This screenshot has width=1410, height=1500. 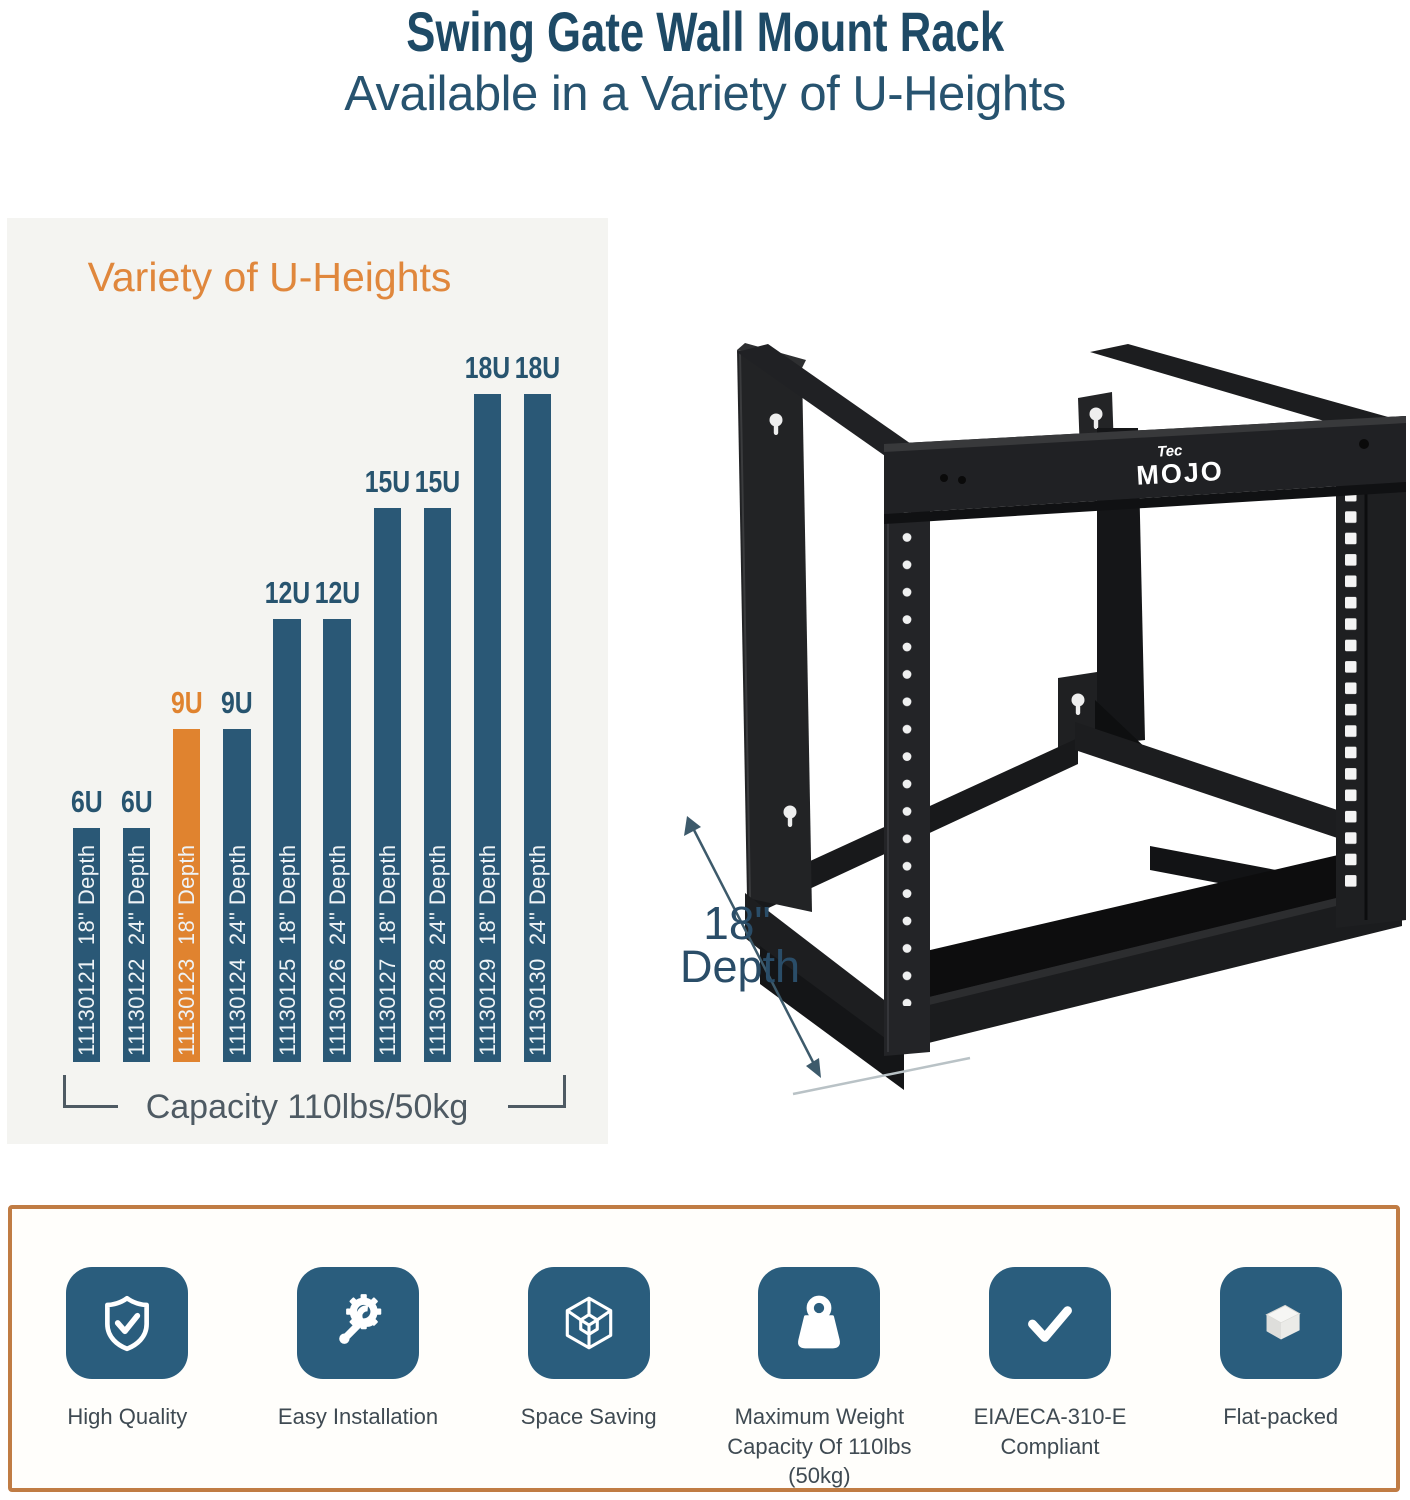 I want to click on u-height-bar-11130124: 11130124 24" Depth, so click(x=237, y=895).